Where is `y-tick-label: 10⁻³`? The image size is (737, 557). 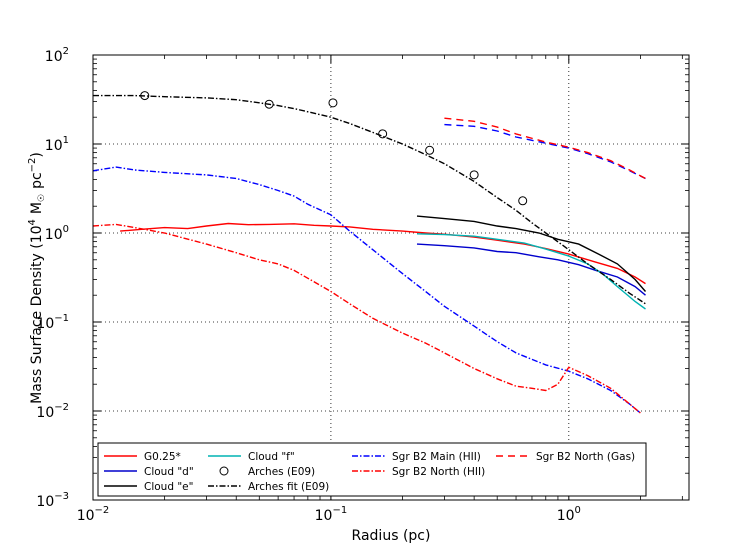
y-tick-label: 10⁻³ is located at coordinates (52, 500).